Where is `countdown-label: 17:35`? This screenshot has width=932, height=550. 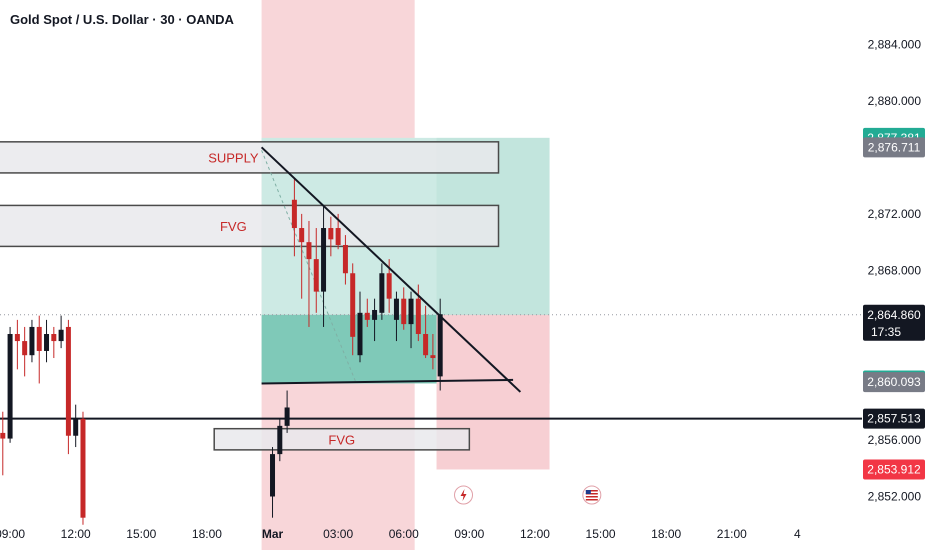
countdown-label: 17:35 is located at coordinates (886, 332).